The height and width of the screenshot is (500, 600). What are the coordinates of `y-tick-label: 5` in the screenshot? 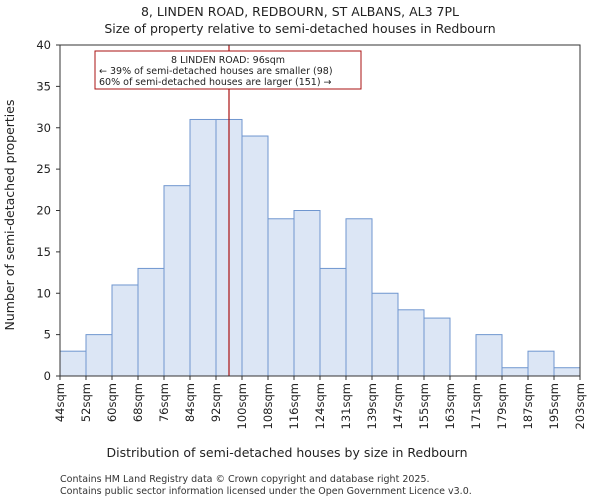 It's located at (47, 335).